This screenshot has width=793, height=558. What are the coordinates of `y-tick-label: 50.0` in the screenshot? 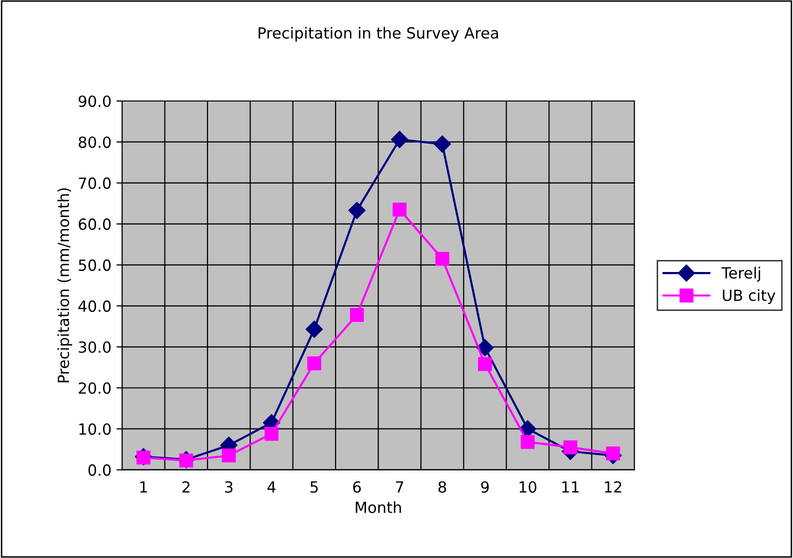 It's located at (94, 265).